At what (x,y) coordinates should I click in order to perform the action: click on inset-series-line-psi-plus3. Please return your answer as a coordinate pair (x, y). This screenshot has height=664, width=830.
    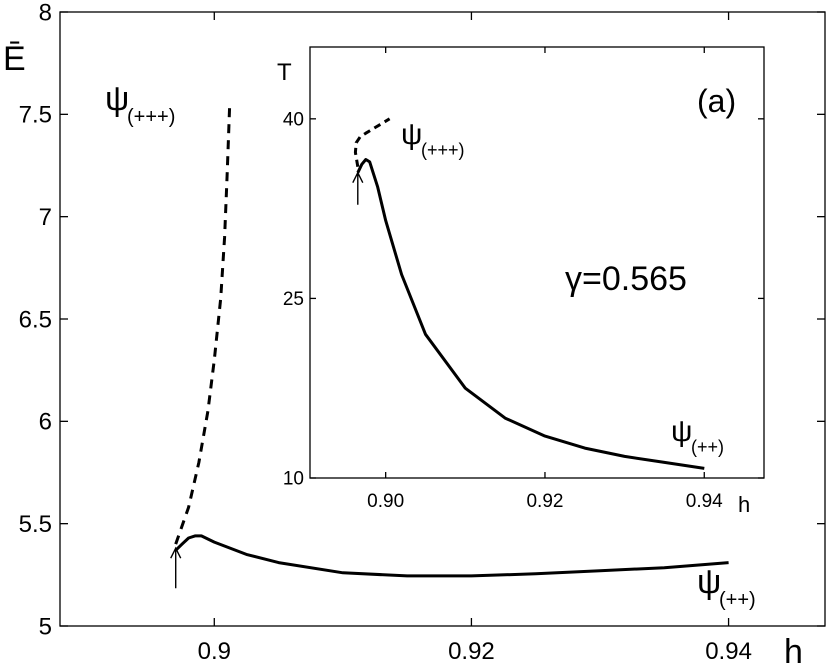
    Looking at the image, I should click on (372, 142).